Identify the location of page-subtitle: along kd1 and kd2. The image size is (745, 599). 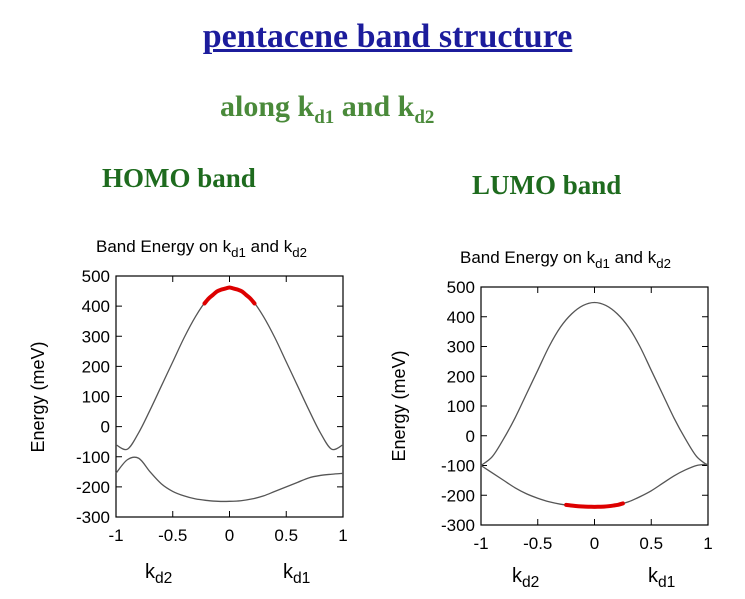
(327, 109).